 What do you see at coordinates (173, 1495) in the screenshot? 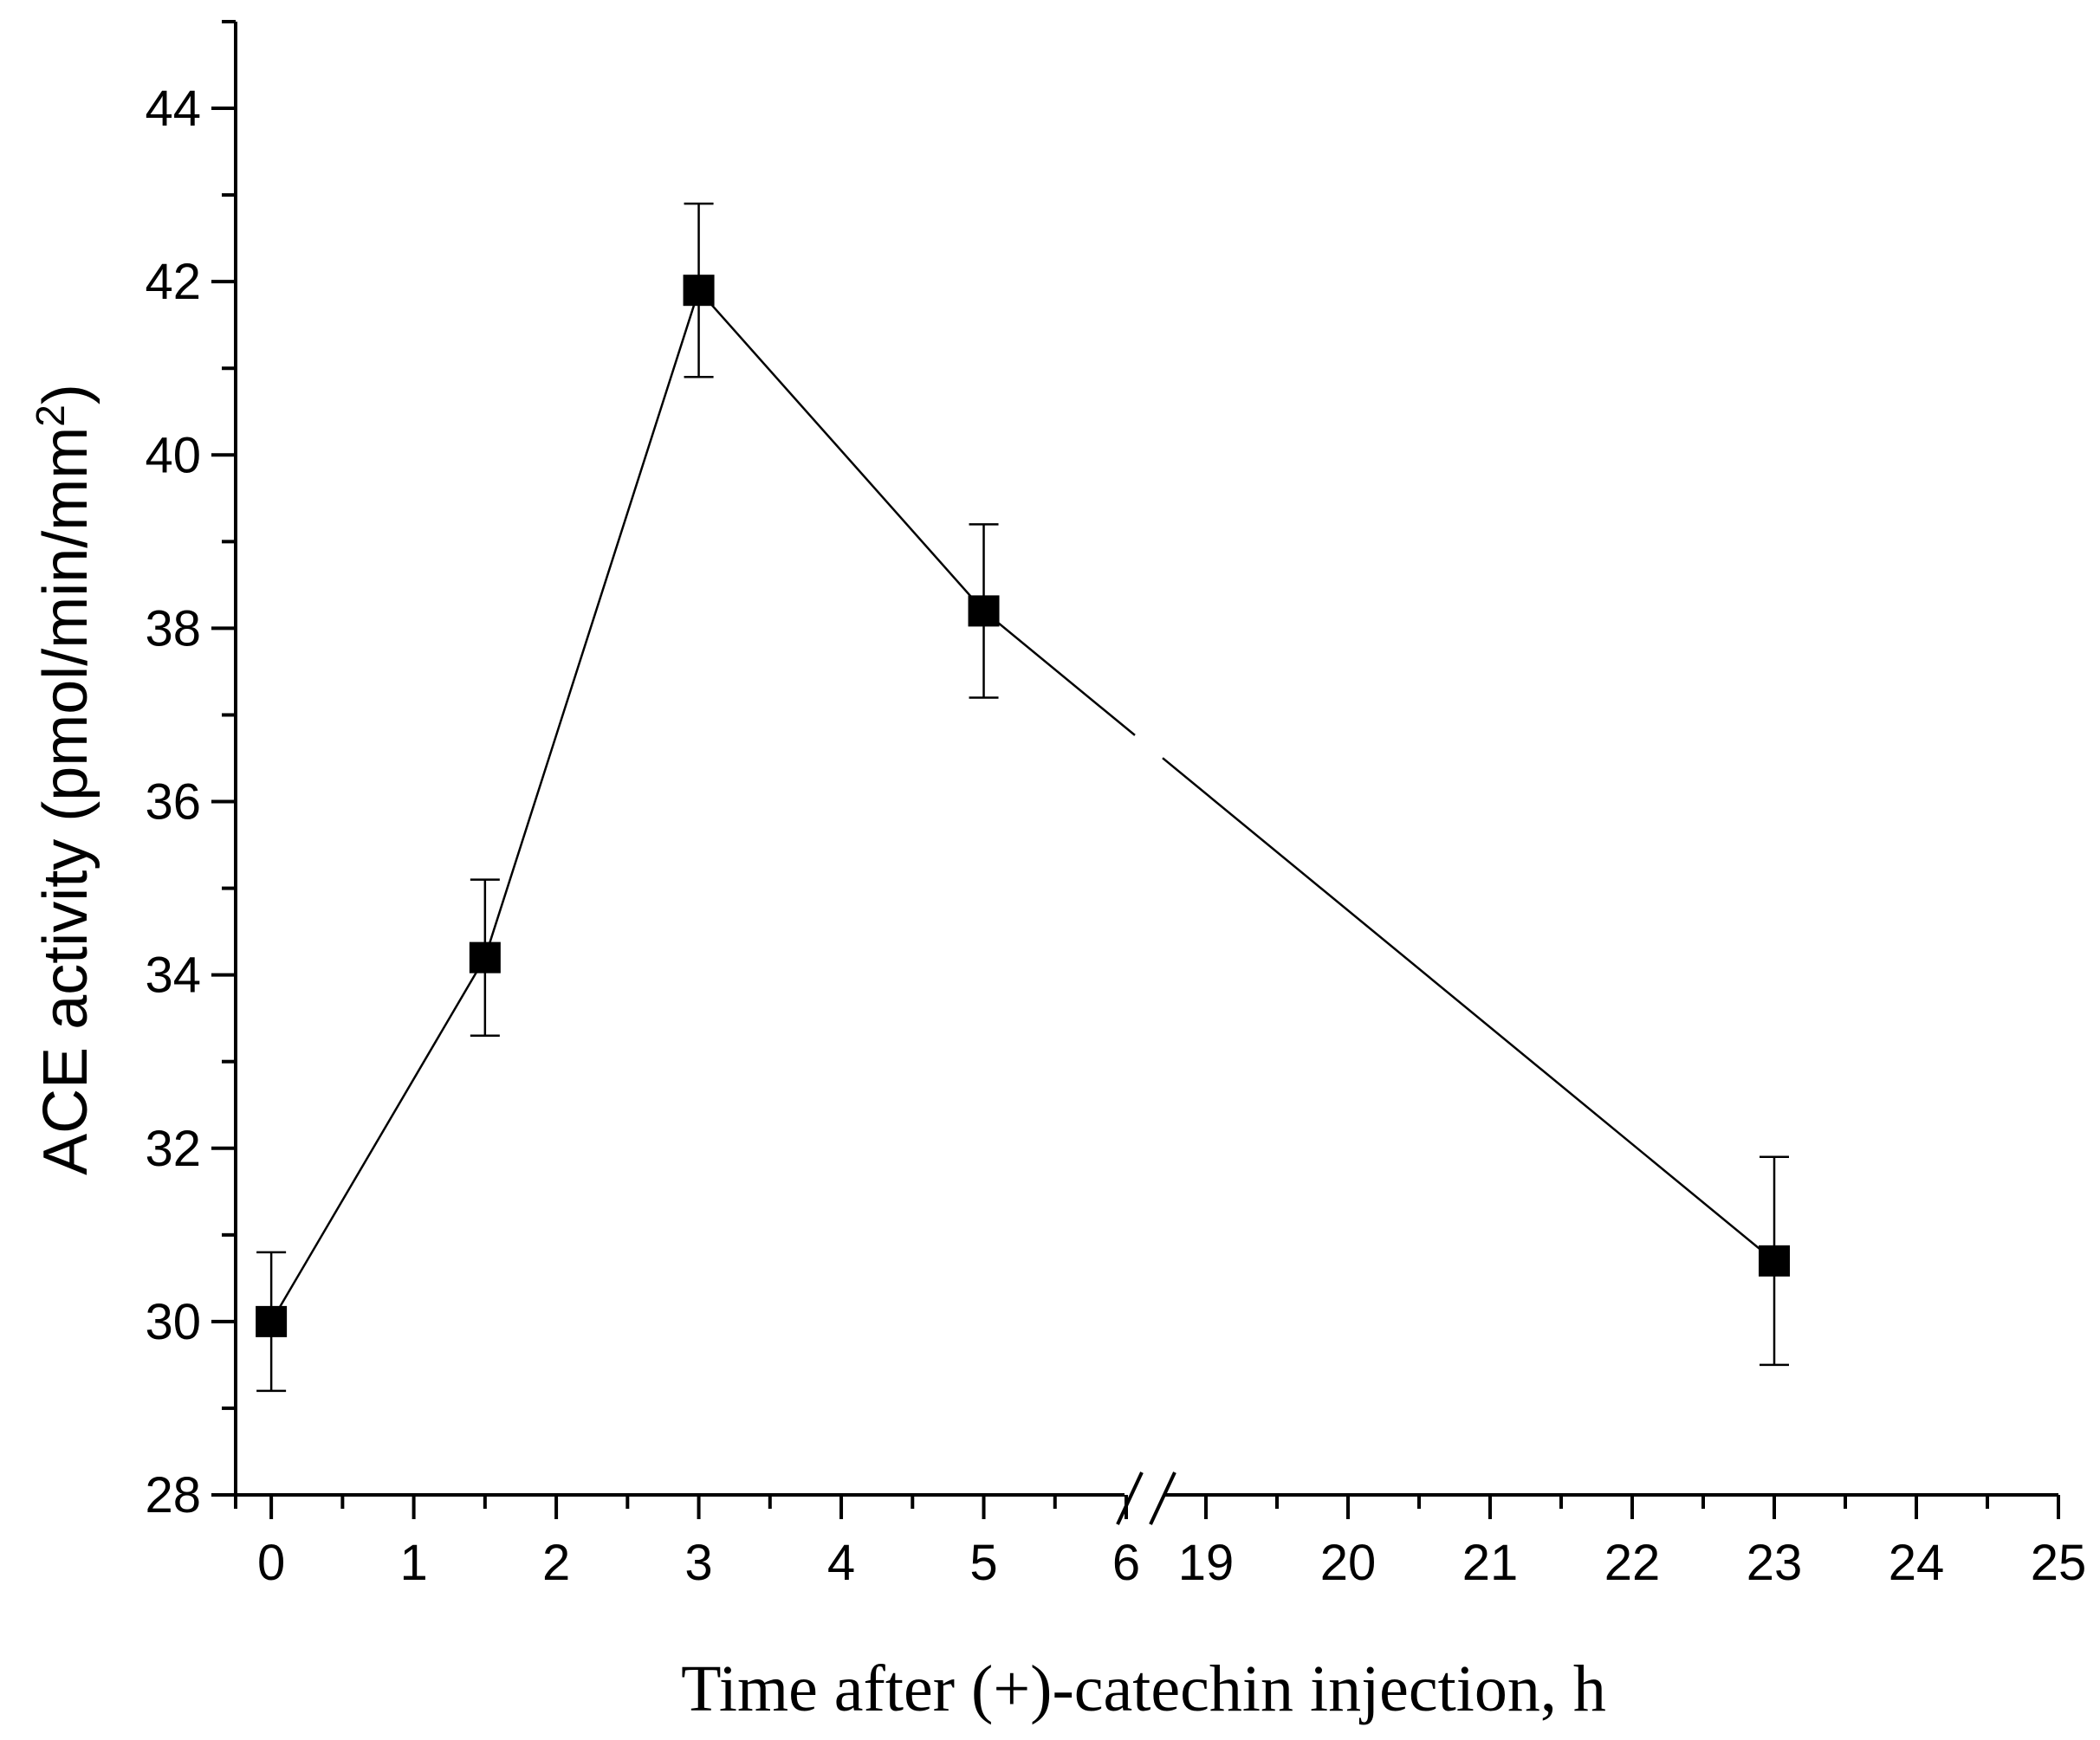
I see `y-tick-label: 28` at bounding box center [173, 1495].